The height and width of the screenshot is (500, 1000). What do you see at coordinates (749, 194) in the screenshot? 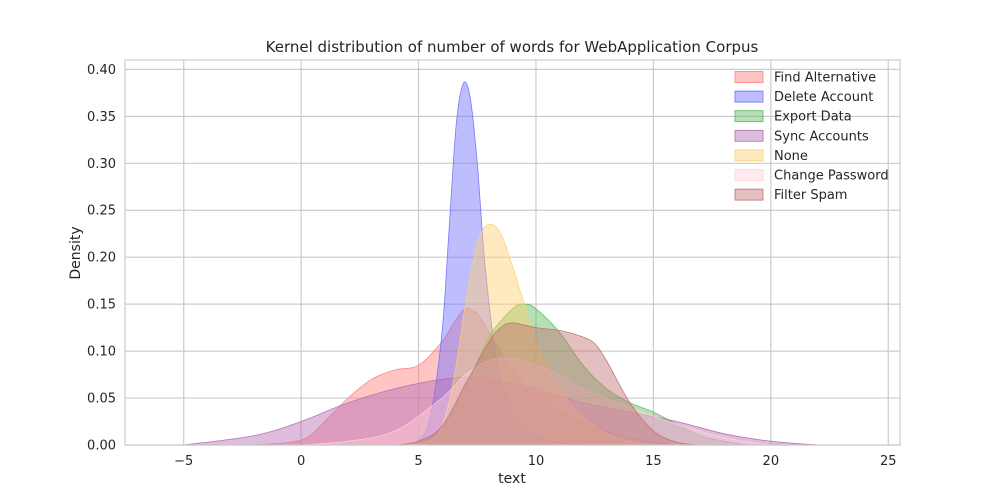
I see `legend-swatch-filter-spam` at bounding box center [749, 194].